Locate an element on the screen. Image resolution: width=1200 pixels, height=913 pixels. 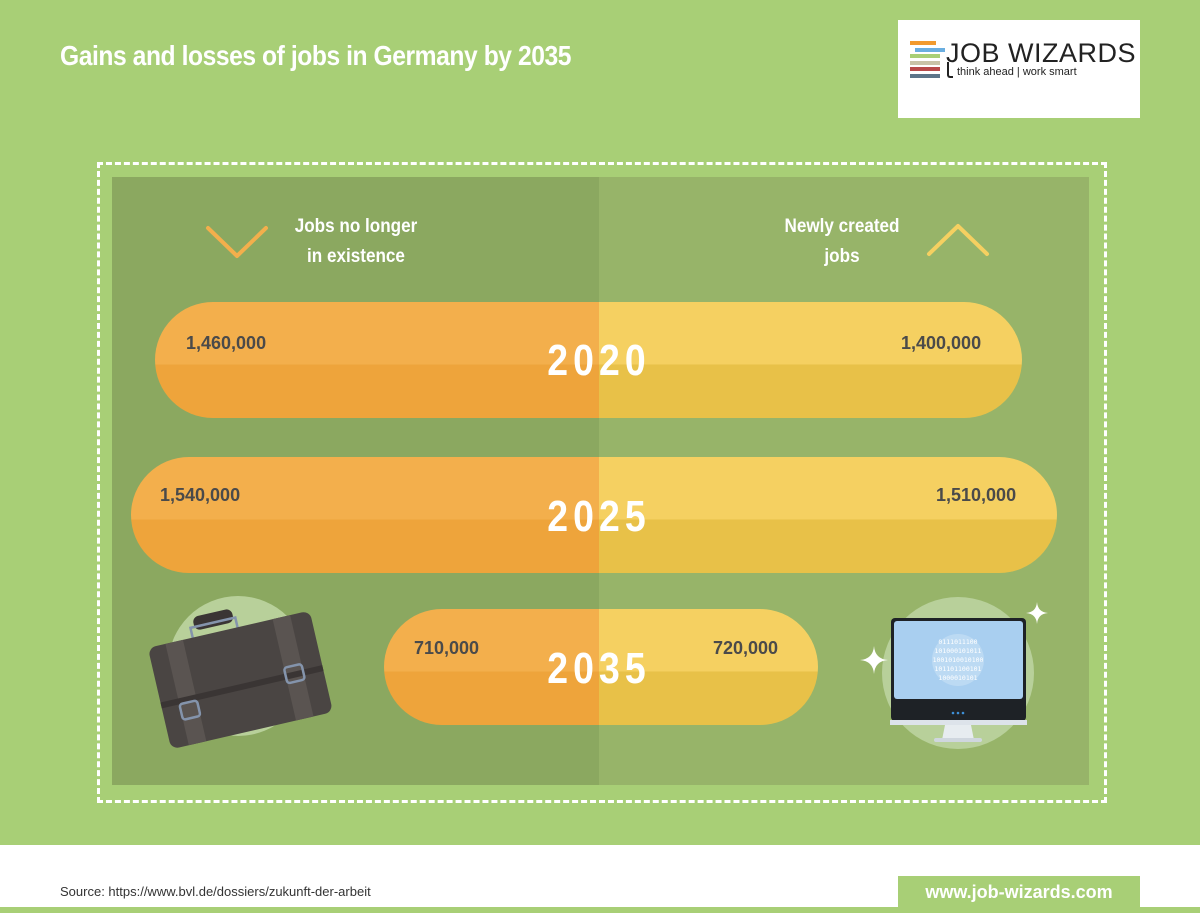
logo-brand: JOB WIZARDS is located at coordinates (1041, 53).